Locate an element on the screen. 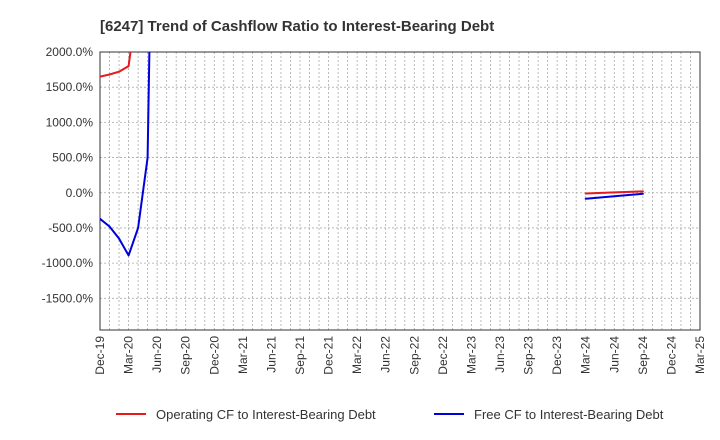 This screenshot has height=440, width=720. y-tick-label: 1000.0% is located at coordinates (70, 122).